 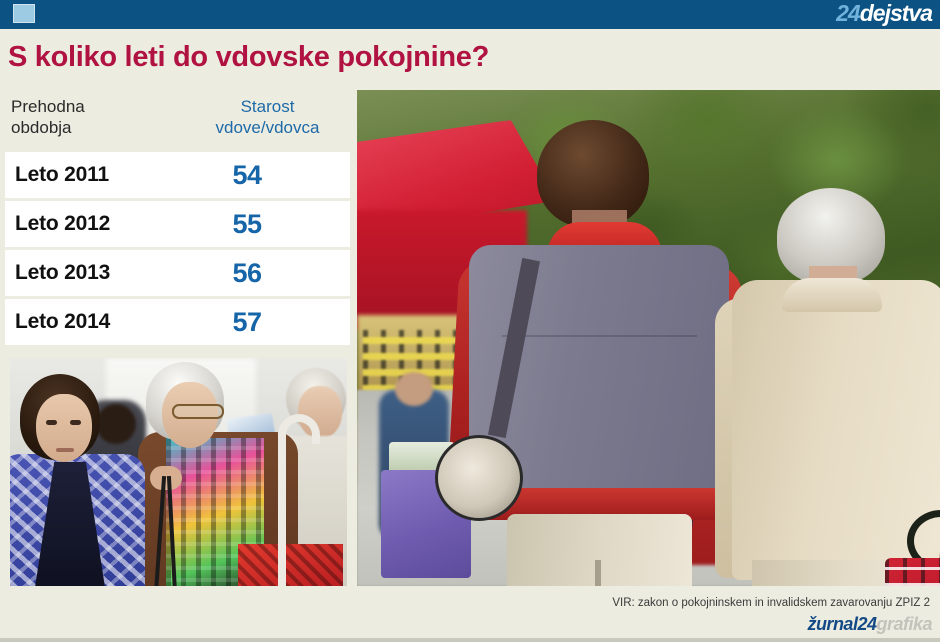 I want to click on table-row: Leto 2011 54, so click(x=177, y=176).